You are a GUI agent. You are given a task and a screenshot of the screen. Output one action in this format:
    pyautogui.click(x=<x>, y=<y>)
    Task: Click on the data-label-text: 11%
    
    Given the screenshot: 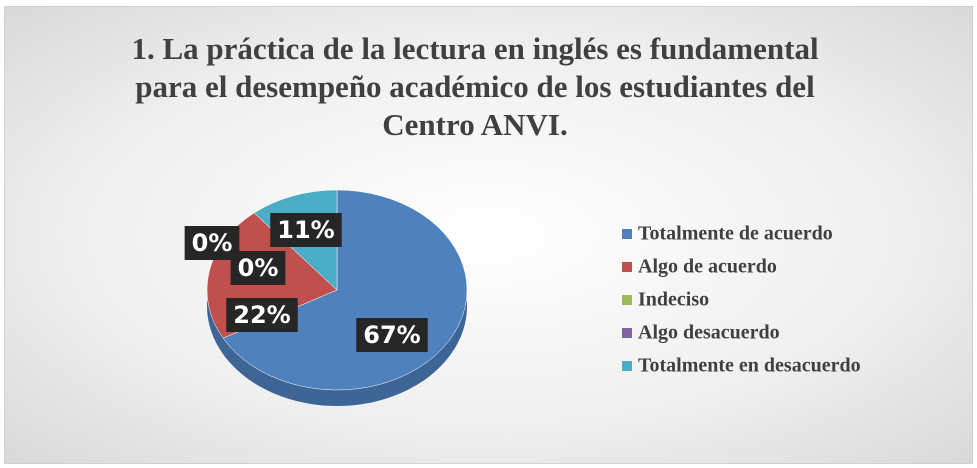 What is the action you would take?
    pyautogui.click(x=305, y=230)
    